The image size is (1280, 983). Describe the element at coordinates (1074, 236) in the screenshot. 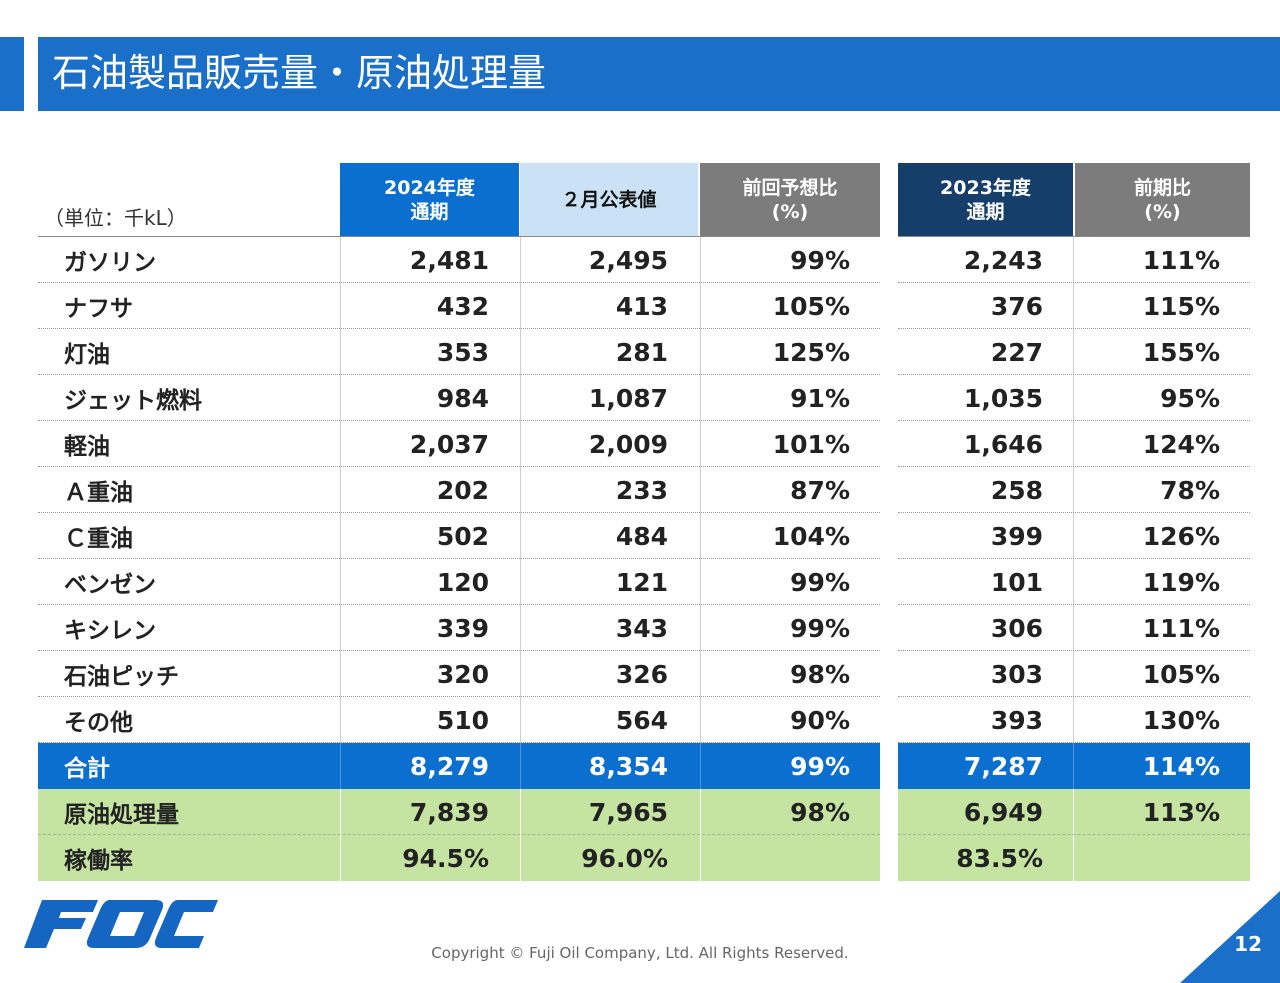

I see `header-underline-right` at that location.